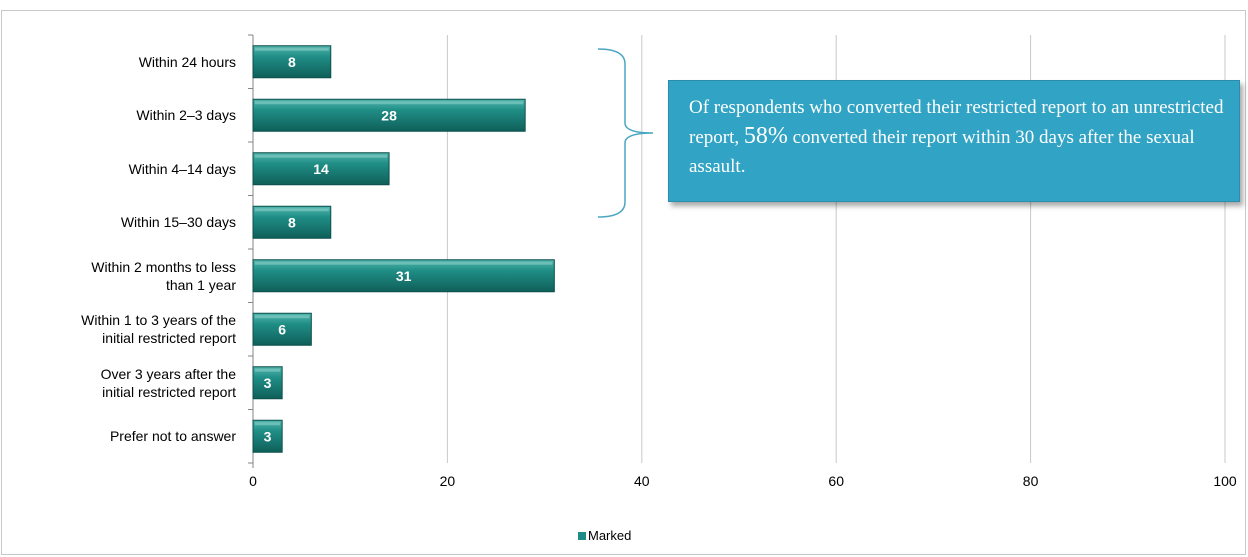 The height and width of the screenshot is (557, 1248). I want to click on x-tick-label-0: 0, so click(253, 481).